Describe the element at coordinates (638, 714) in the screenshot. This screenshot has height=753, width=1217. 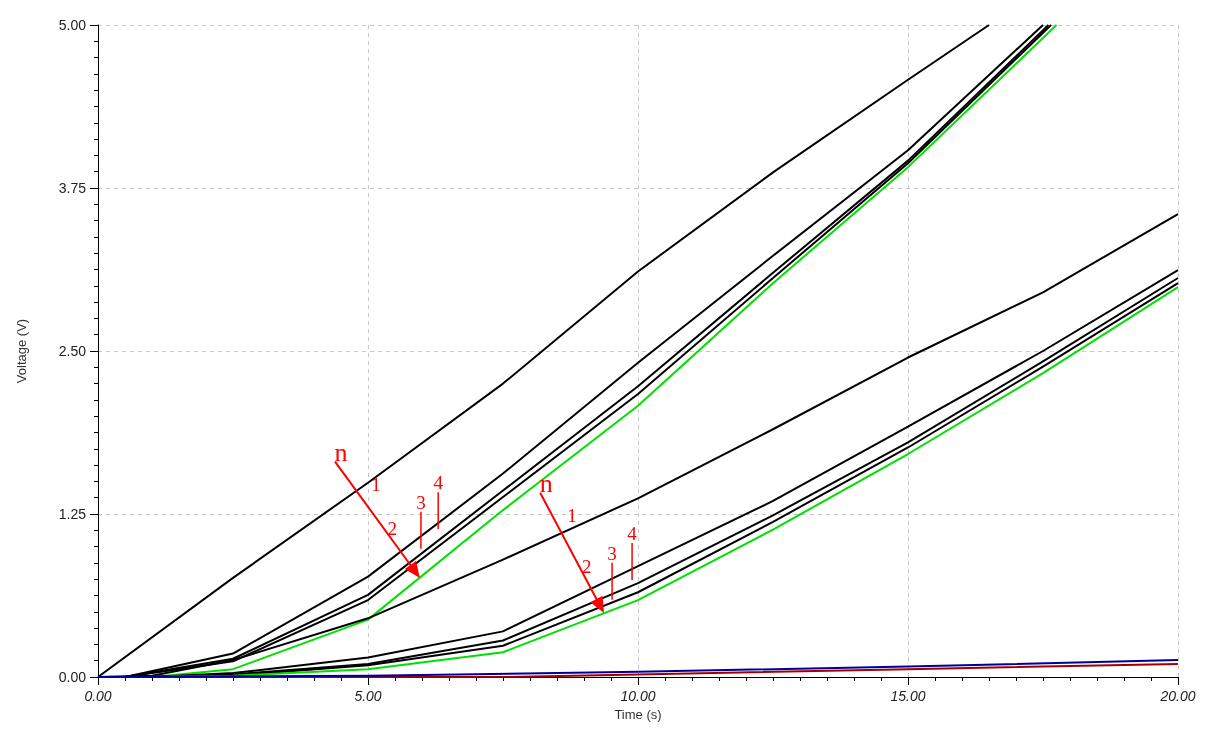
I see `x-axis-title: Time (s)` at that location.